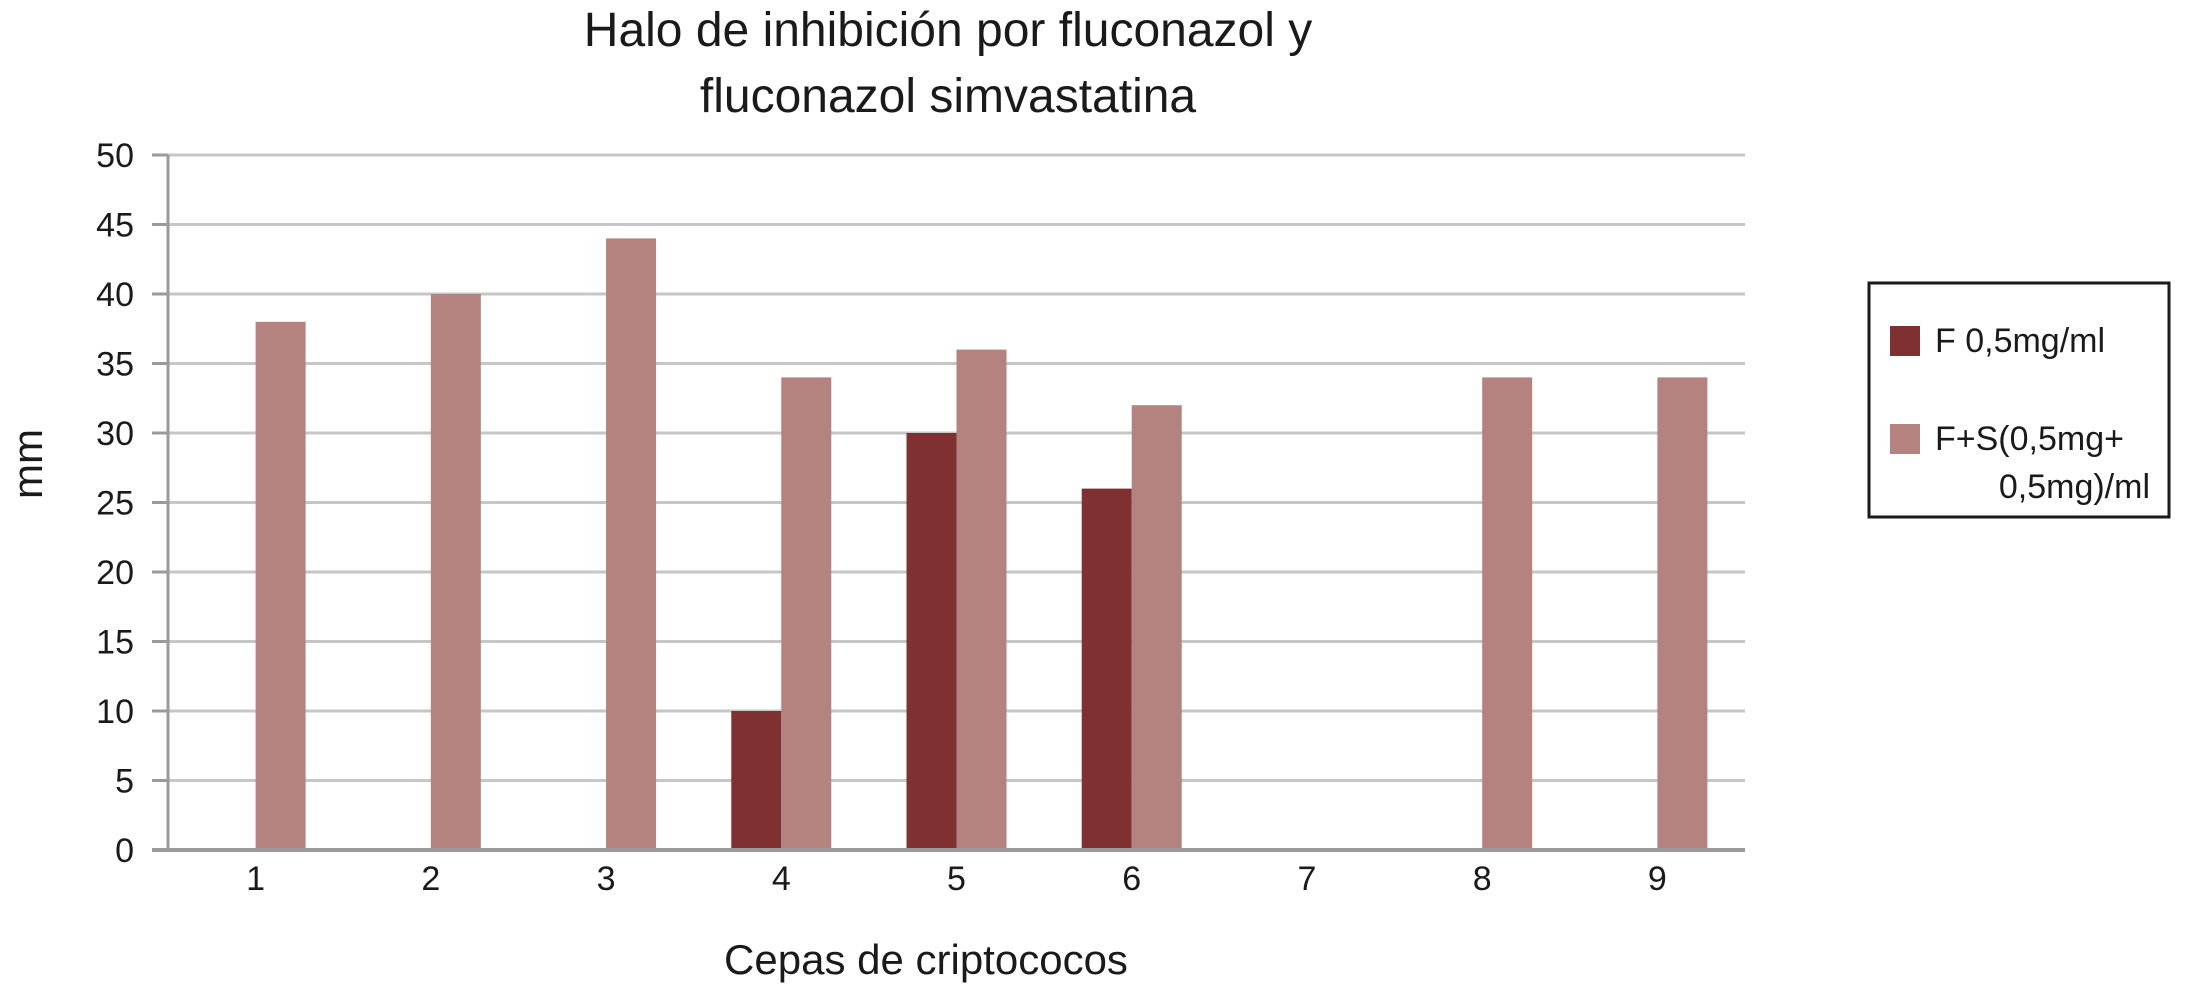 Image resolution: width=2188 pixels, height=986 pixels. What do you see at coordinates (27, 464) in the screenshot?
I see `y-axis-label: mm` at bounding box center [27, 464].